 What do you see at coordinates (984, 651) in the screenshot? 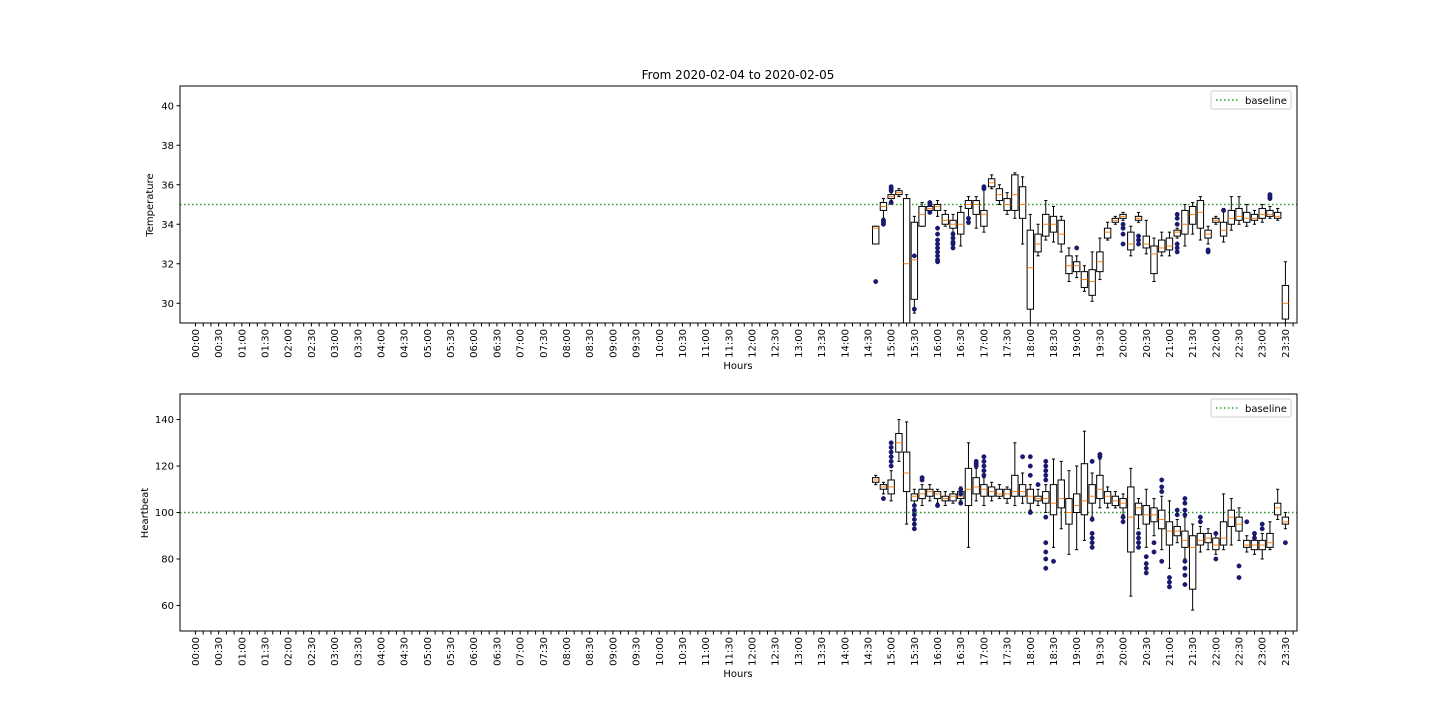
I see `heartbeat-x-tick-label: 17:00` at bounding box center [984, 651].